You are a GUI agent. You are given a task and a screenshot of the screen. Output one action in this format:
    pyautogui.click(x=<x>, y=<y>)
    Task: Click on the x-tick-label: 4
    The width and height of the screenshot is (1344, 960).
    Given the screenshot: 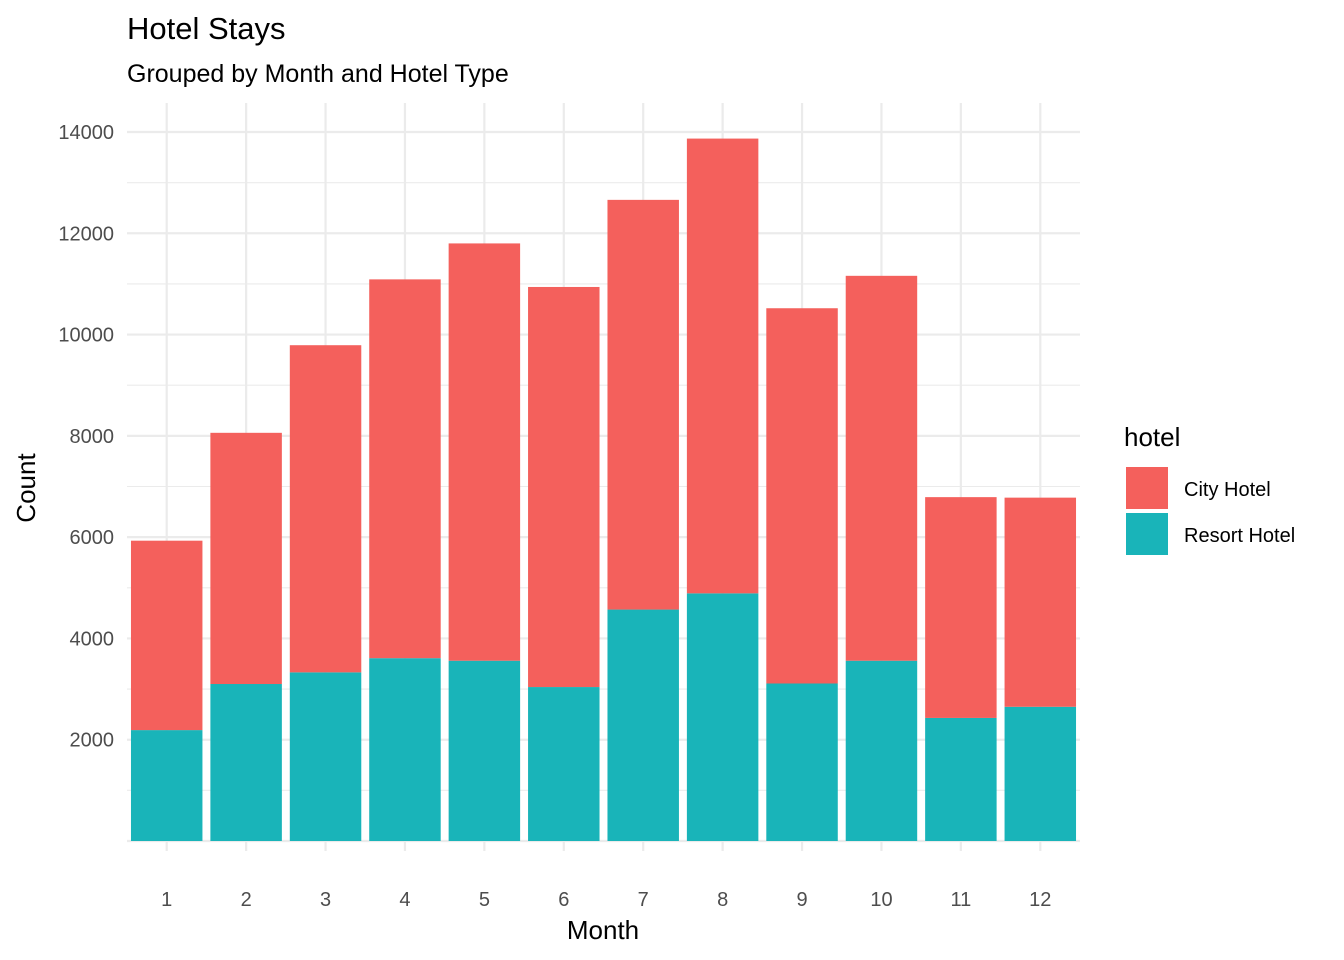 What is the action you would take?
    pyautogui.click(x=404, y=900)
    